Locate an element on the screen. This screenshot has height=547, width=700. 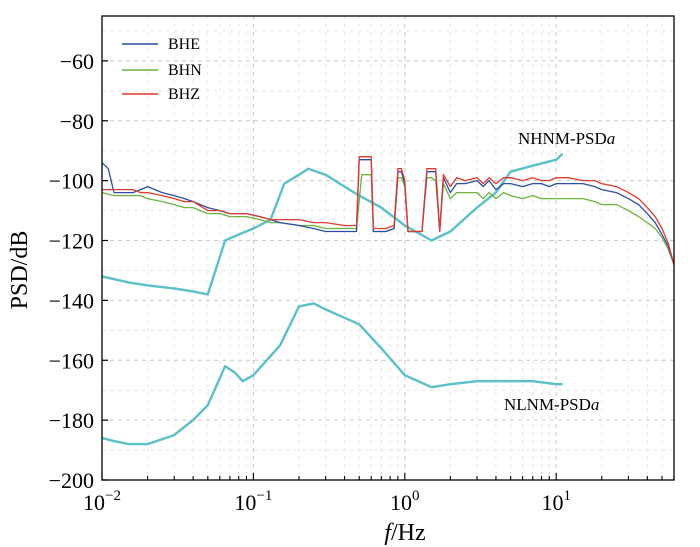
legend-label-bhn: BHN is located at coordinates (185, 70).